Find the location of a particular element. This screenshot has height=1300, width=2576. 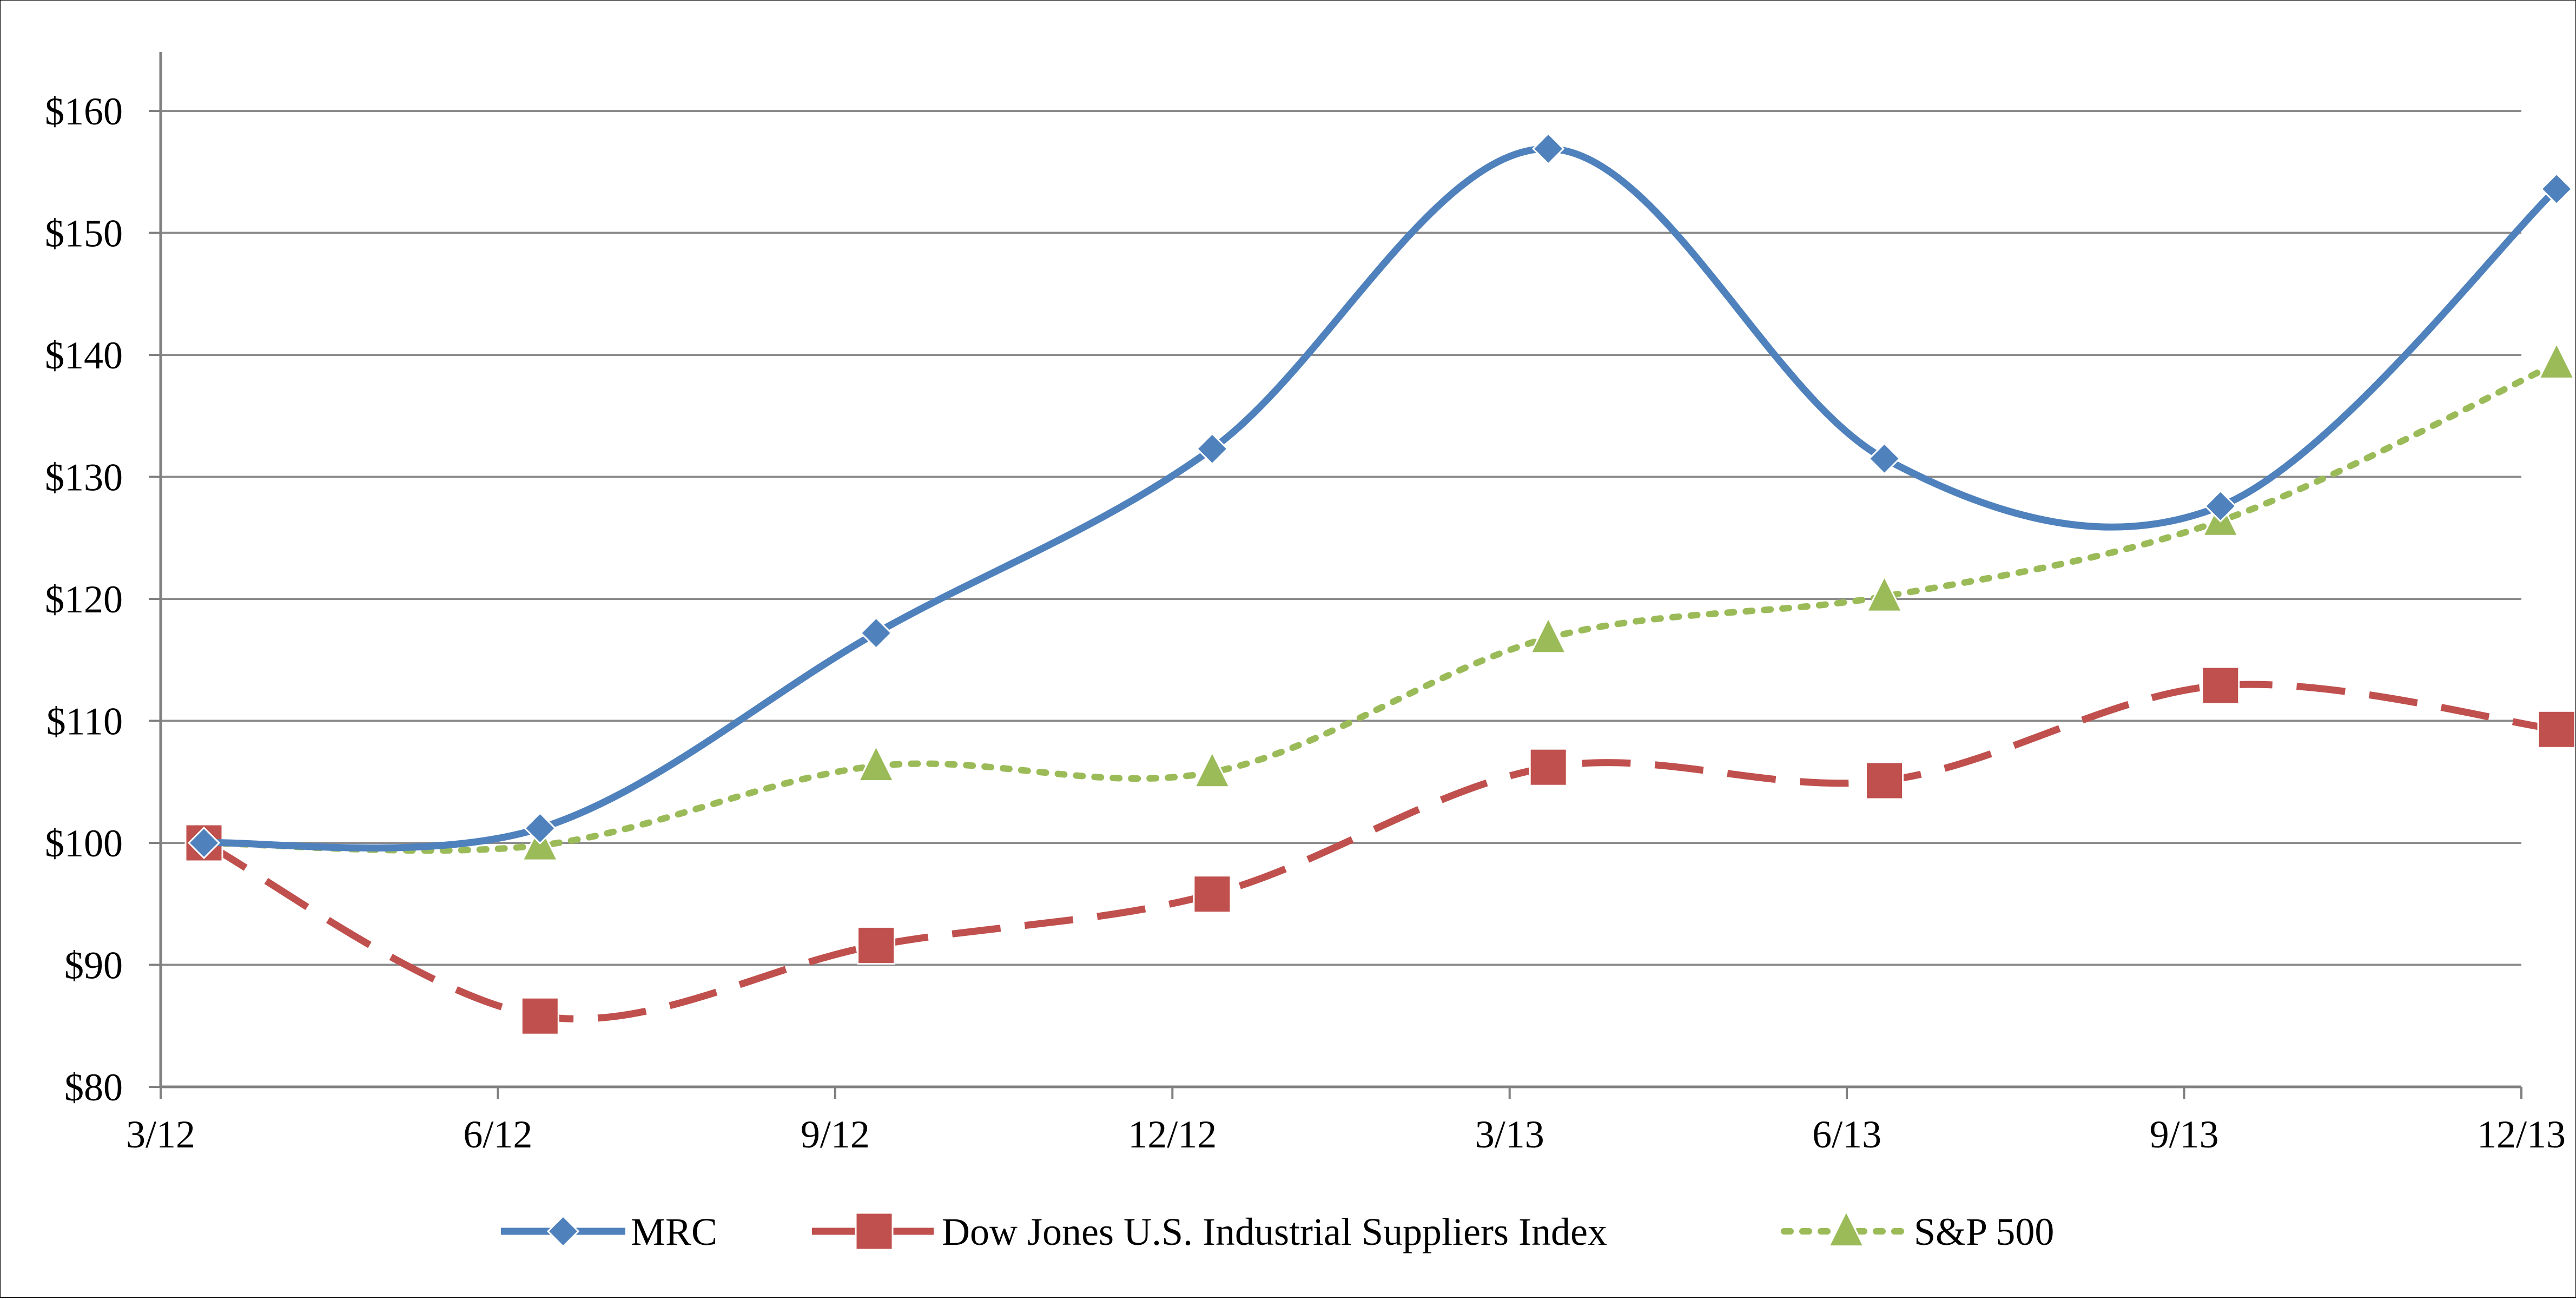

y-tick-label: $100 is located at coordinates (84, 843).